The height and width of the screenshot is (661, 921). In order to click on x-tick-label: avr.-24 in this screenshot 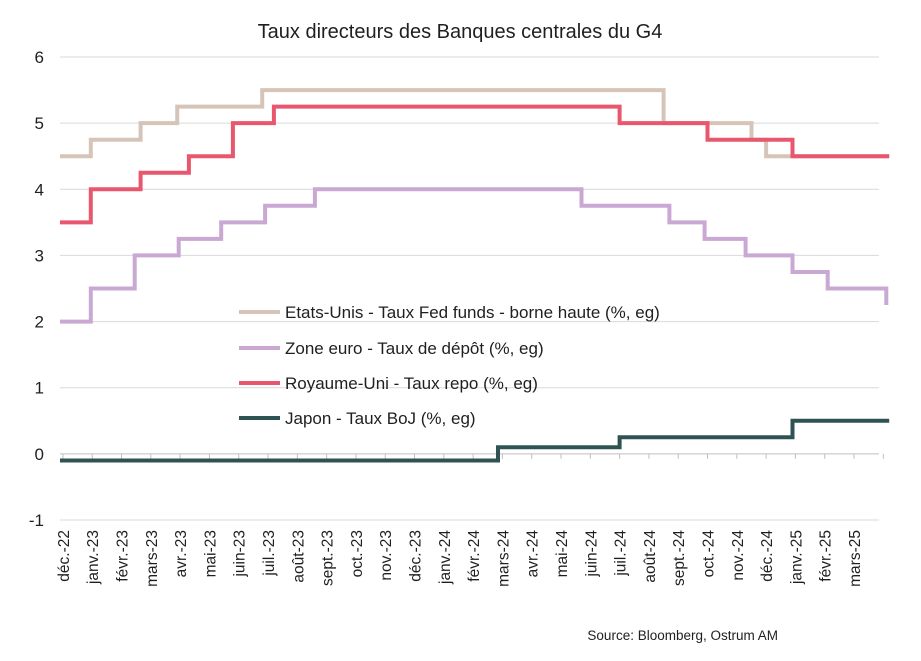, I will do `click(533, 554)`.